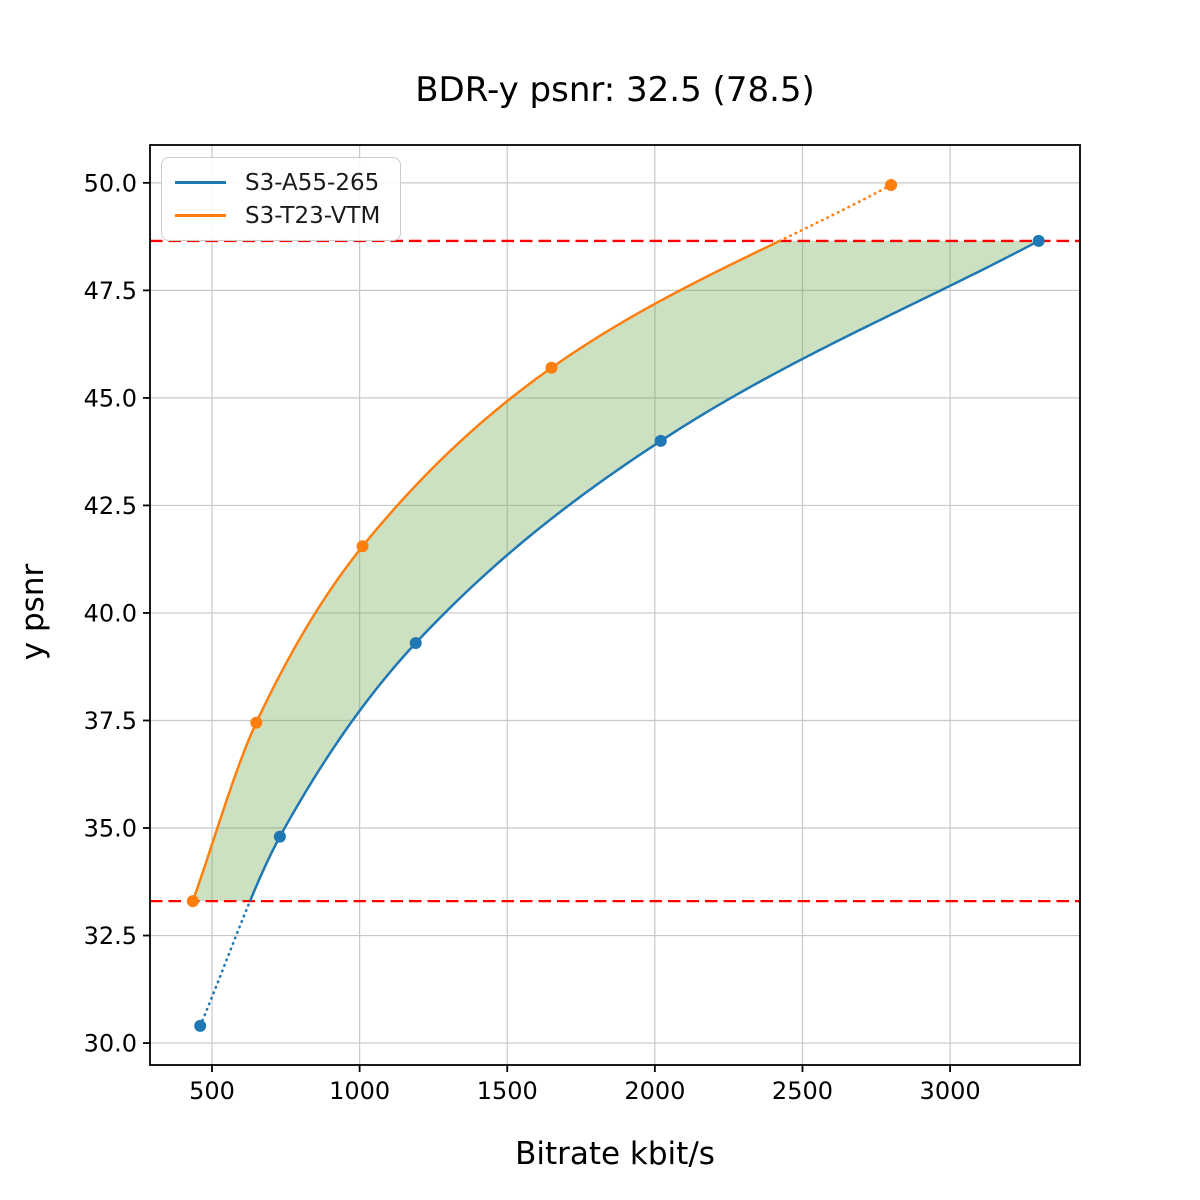 Image resolution: width=1200 pixels, height=1200 pixels. What do you see at coordinates (802, 1091) in the screenshot?
I see `tick-label-x: 2500` at bounding box center [802, 1091].